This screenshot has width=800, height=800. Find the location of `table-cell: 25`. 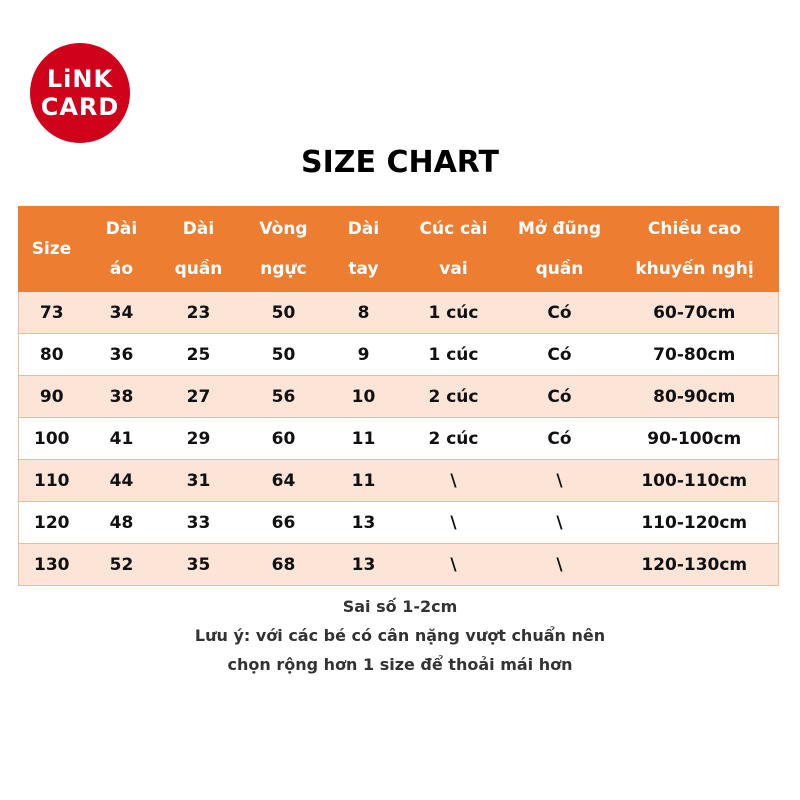

table-cell: 25 is located at coordinates (198, 354).